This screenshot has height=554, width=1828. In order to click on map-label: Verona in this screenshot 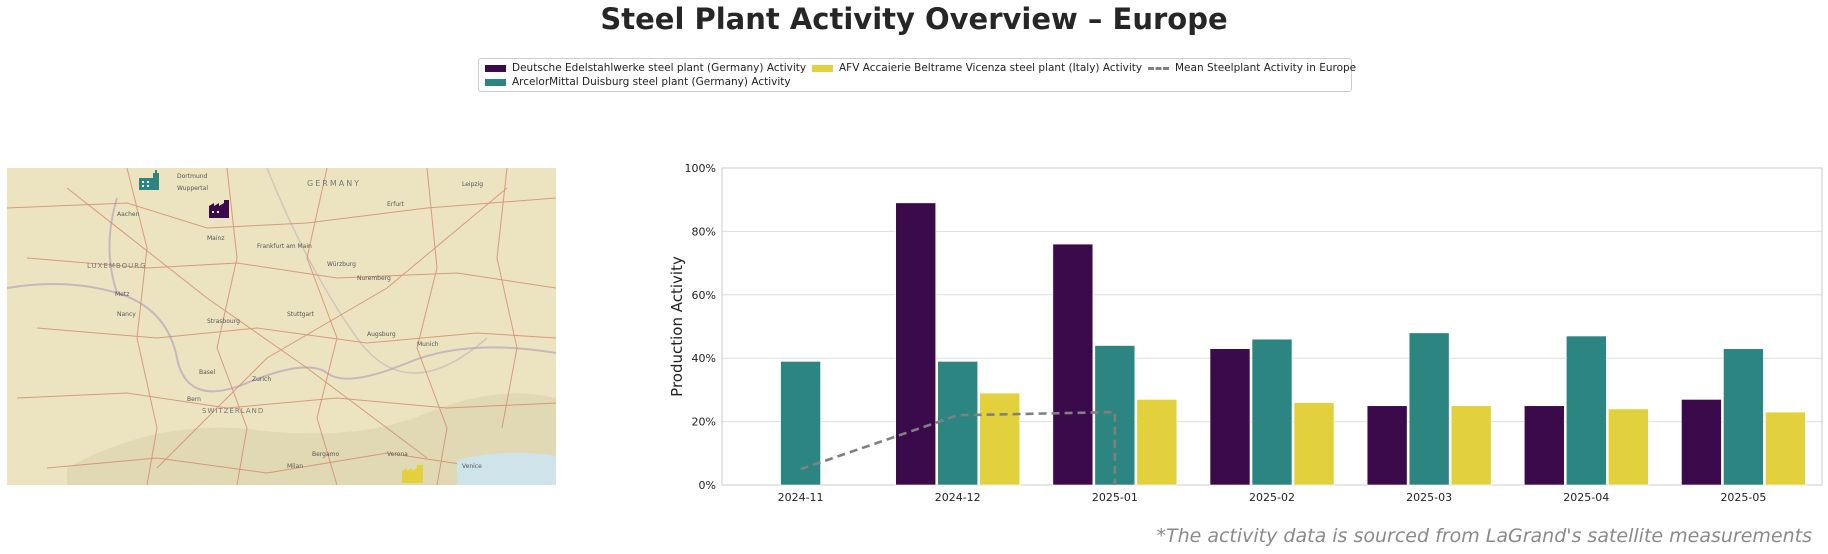, I will do `click(397, 454)`.